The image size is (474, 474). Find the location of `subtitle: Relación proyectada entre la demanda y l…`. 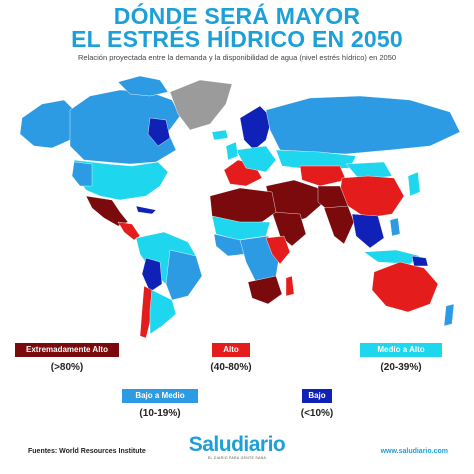

subtitle: Relación proyectada entre la demanda y l… is located at coordinates (237, 57).